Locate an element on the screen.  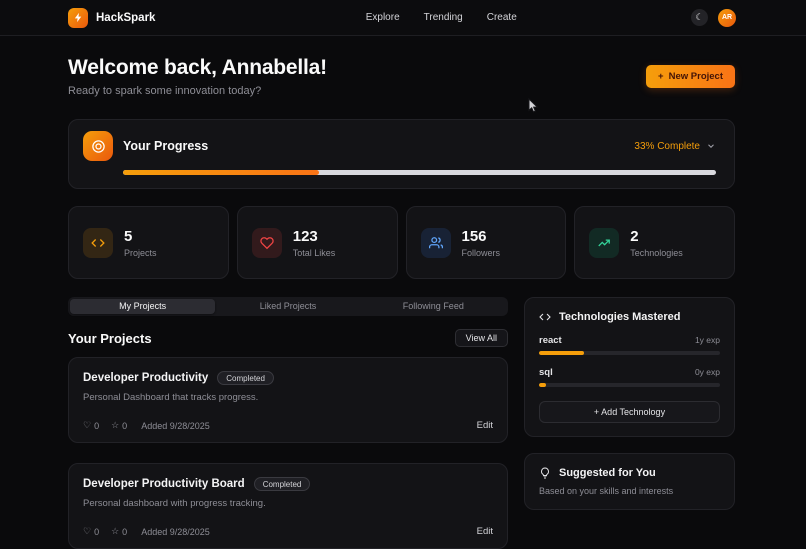
nav-create: Create is located at coordinates (501, 17).